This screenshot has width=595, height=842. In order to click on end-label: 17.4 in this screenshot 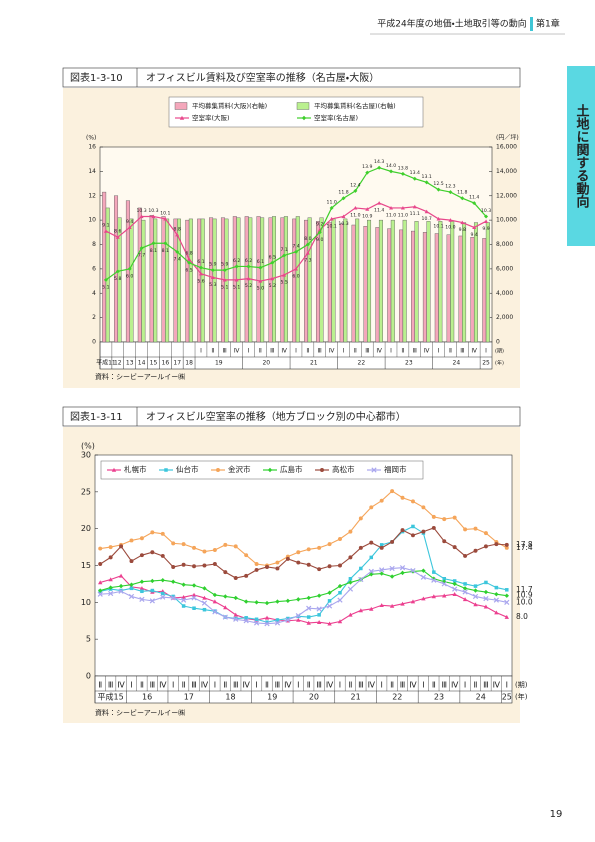, I will do `click(524, 547)`.